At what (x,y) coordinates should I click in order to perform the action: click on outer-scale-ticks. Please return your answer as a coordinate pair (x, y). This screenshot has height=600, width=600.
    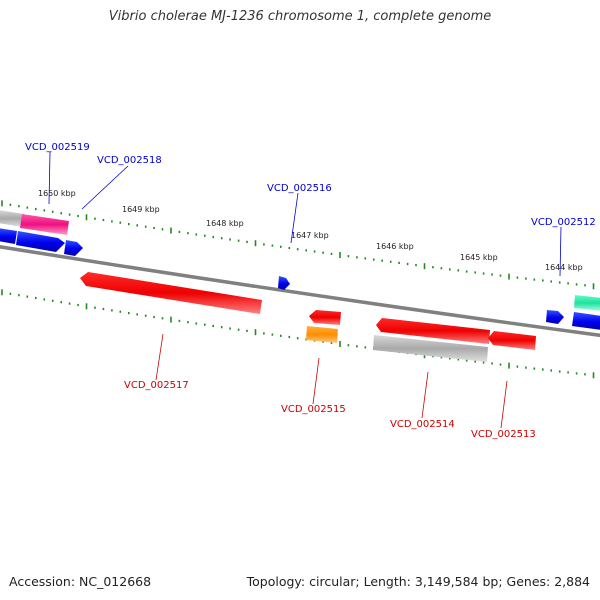
    Looking at the image, I should click on (298, 245).